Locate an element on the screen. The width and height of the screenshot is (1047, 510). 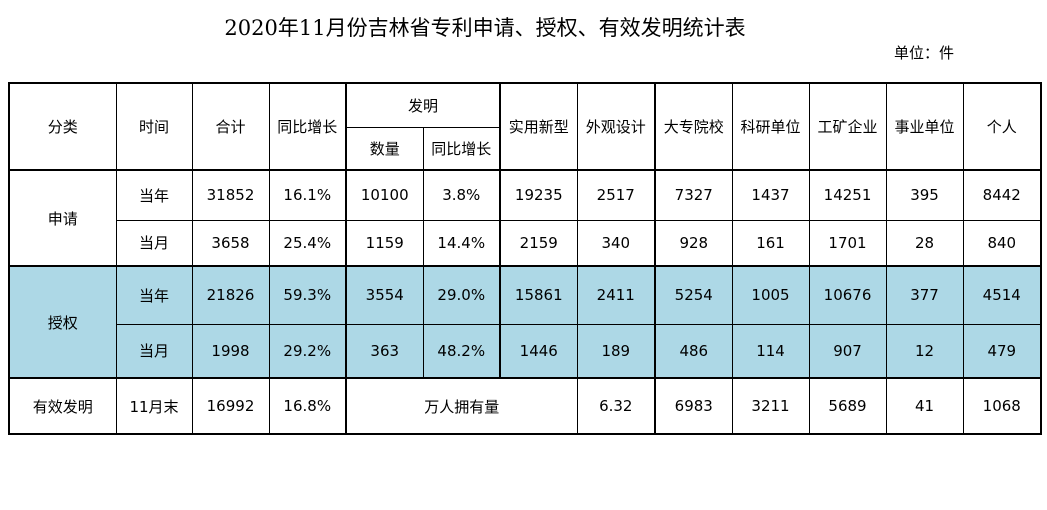
cell-design: 189 is located at coordinates (616, 351).